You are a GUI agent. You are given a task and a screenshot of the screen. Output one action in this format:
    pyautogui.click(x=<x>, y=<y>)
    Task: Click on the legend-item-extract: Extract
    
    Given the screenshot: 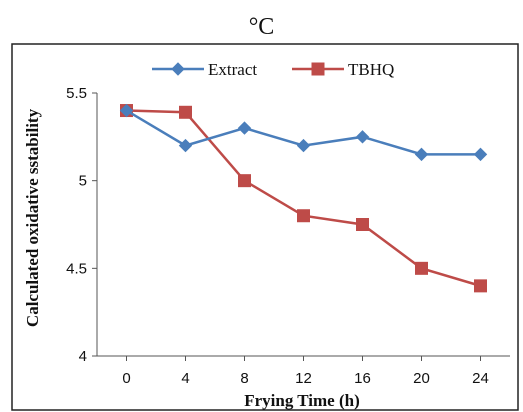 What is the action you would take?
    pyautogui.click(x=204, y=69)
    